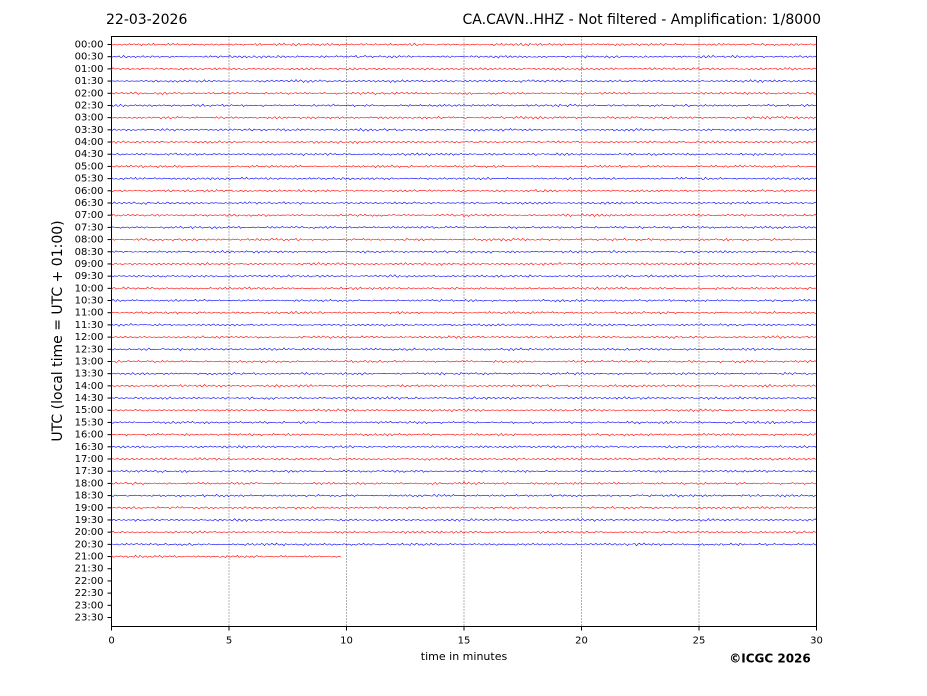 Image resolution: width=927 pixels, height=696 pixels. I want to click on x-tick-label: 20, so click(581, 641).